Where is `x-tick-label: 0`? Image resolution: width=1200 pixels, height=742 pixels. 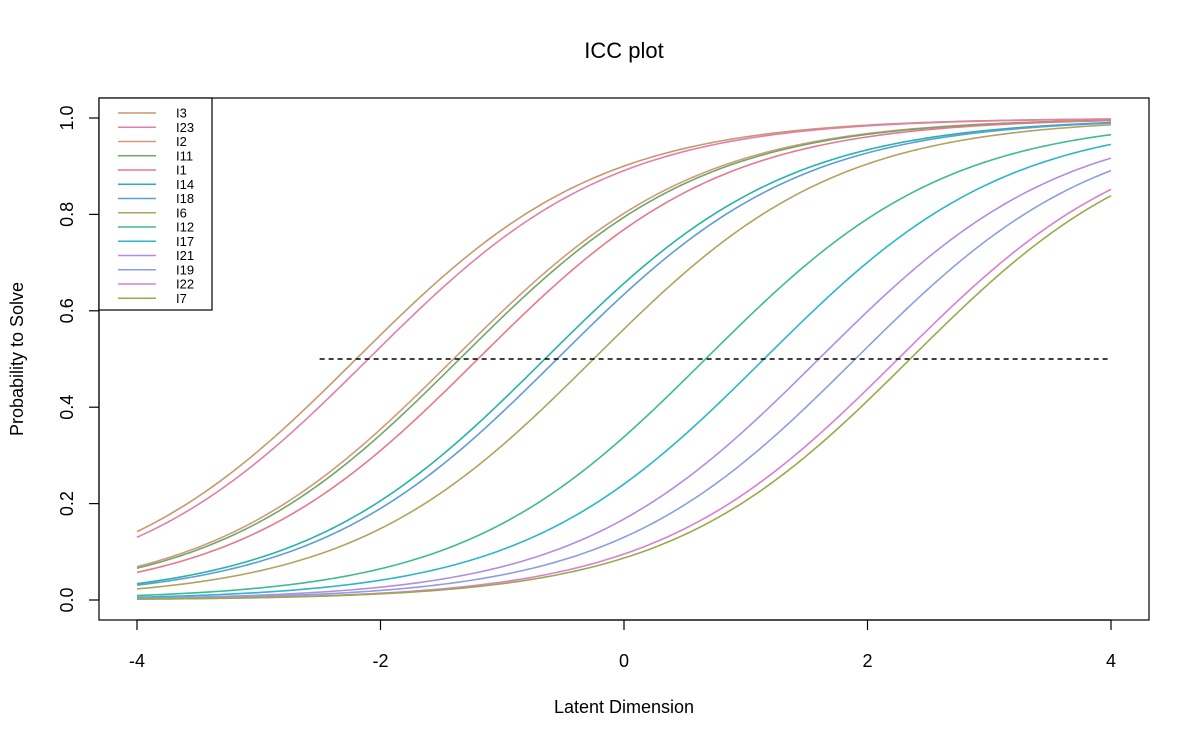 x-tick-label: 0 is located at coordinates (624, 661).